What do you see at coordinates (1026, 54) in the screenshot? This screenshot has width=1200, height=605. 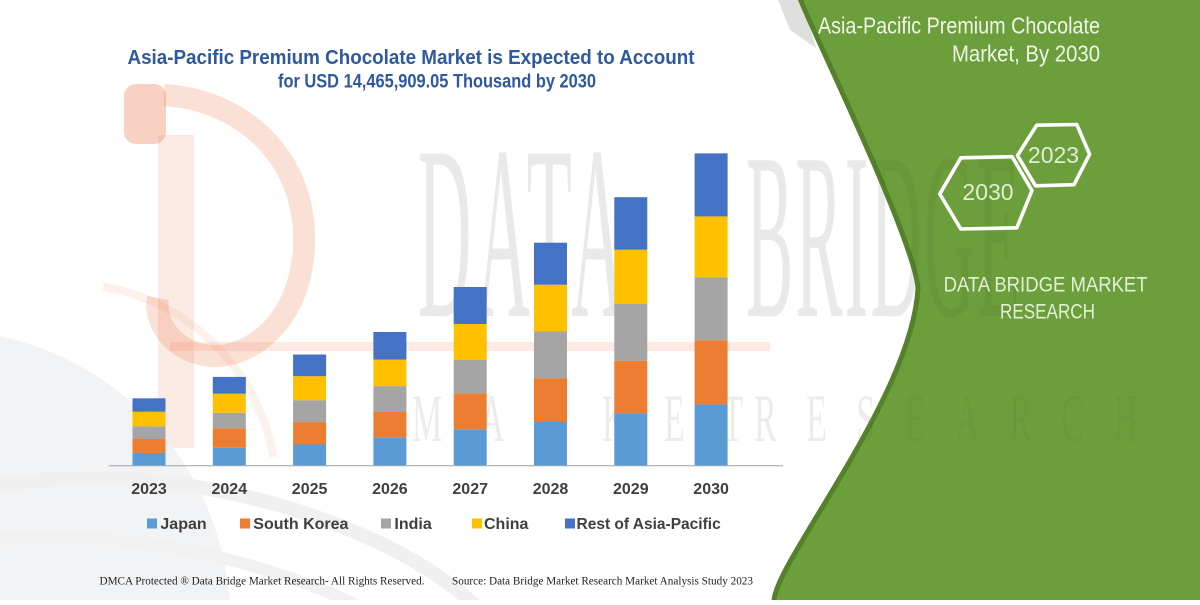 I see `svg-text: Market, By 2030` at bounding box center [1026, 54].